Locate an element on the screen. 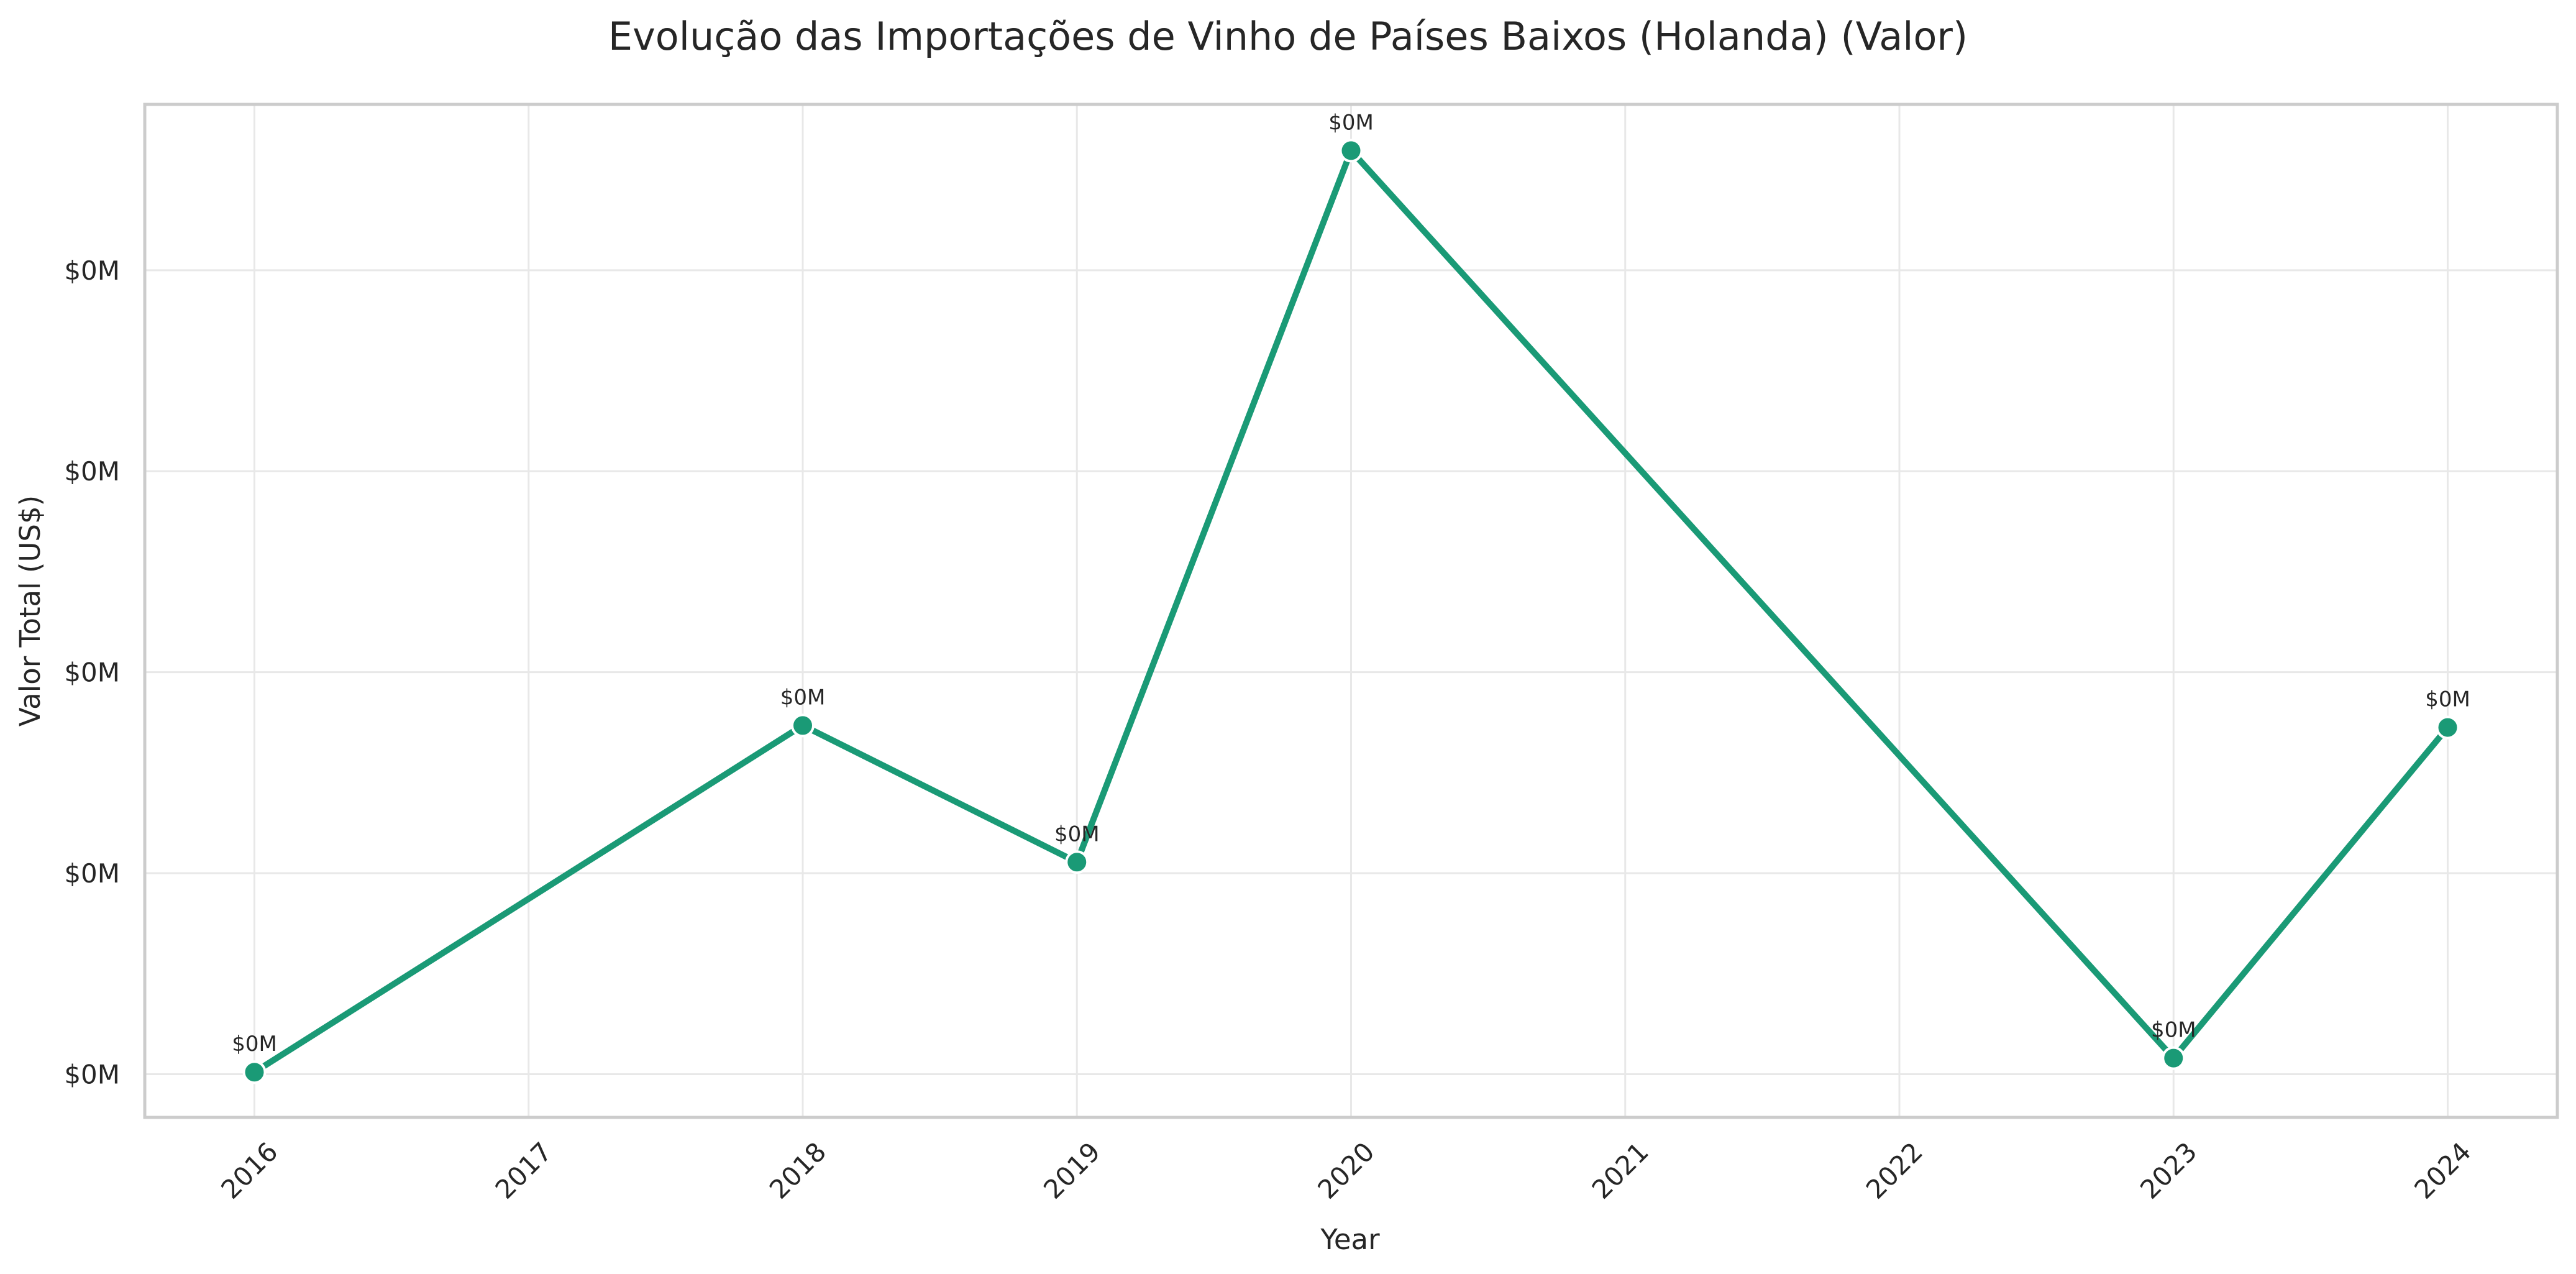 The width and height of the screenshot is (2576, 1274). y-axis-ticks: $0M $0M $0M $0M $0M is located at coordinates (92, 672).